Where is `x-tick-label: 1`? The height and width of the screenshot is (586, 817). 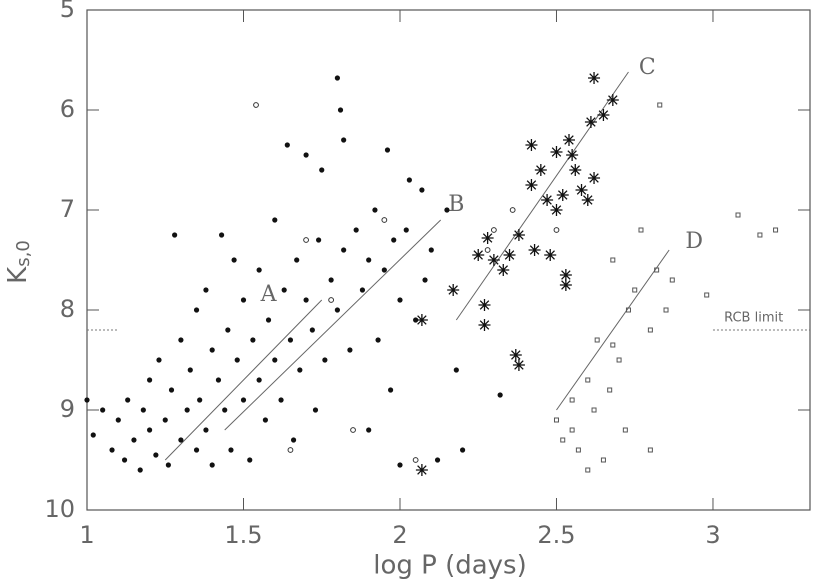 x-tick-label: 1 is located at coordinates (86, 535).